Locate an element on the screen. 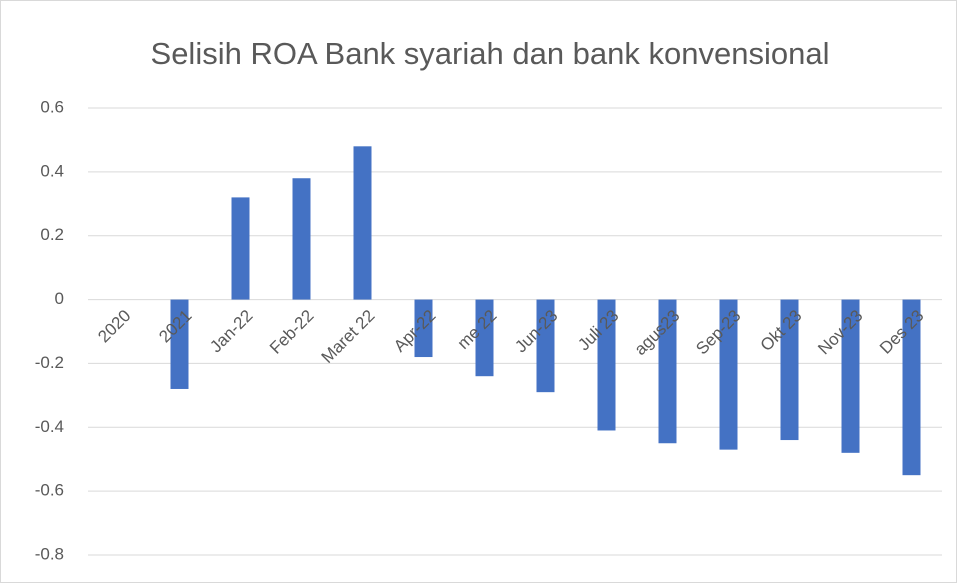  y-tick-label: 0 is located at coordinates (59, 298).